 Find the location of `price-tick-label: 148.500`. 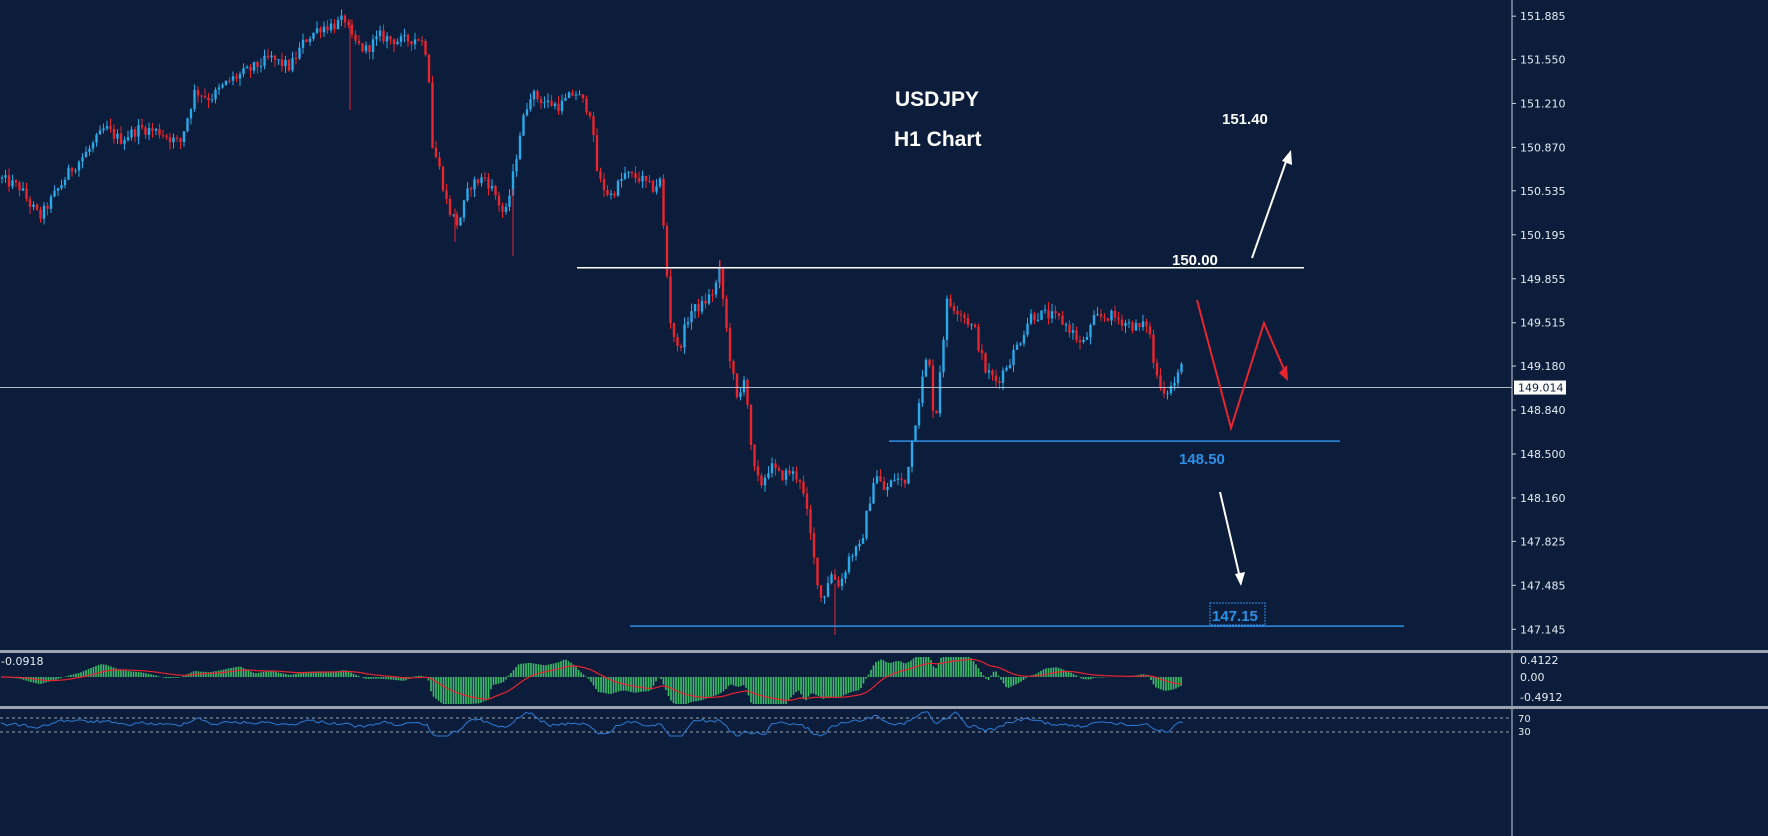

price-tick-label: 148.500 is located at coordinates (1543, 454).